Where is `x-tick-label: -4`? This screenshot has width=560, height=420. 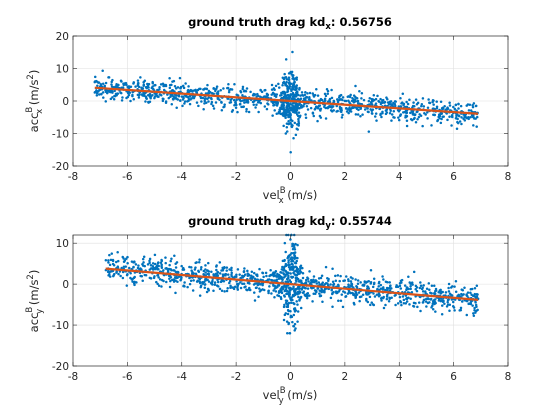 x-tick-label: -4 is located at coordinates (182, 177).